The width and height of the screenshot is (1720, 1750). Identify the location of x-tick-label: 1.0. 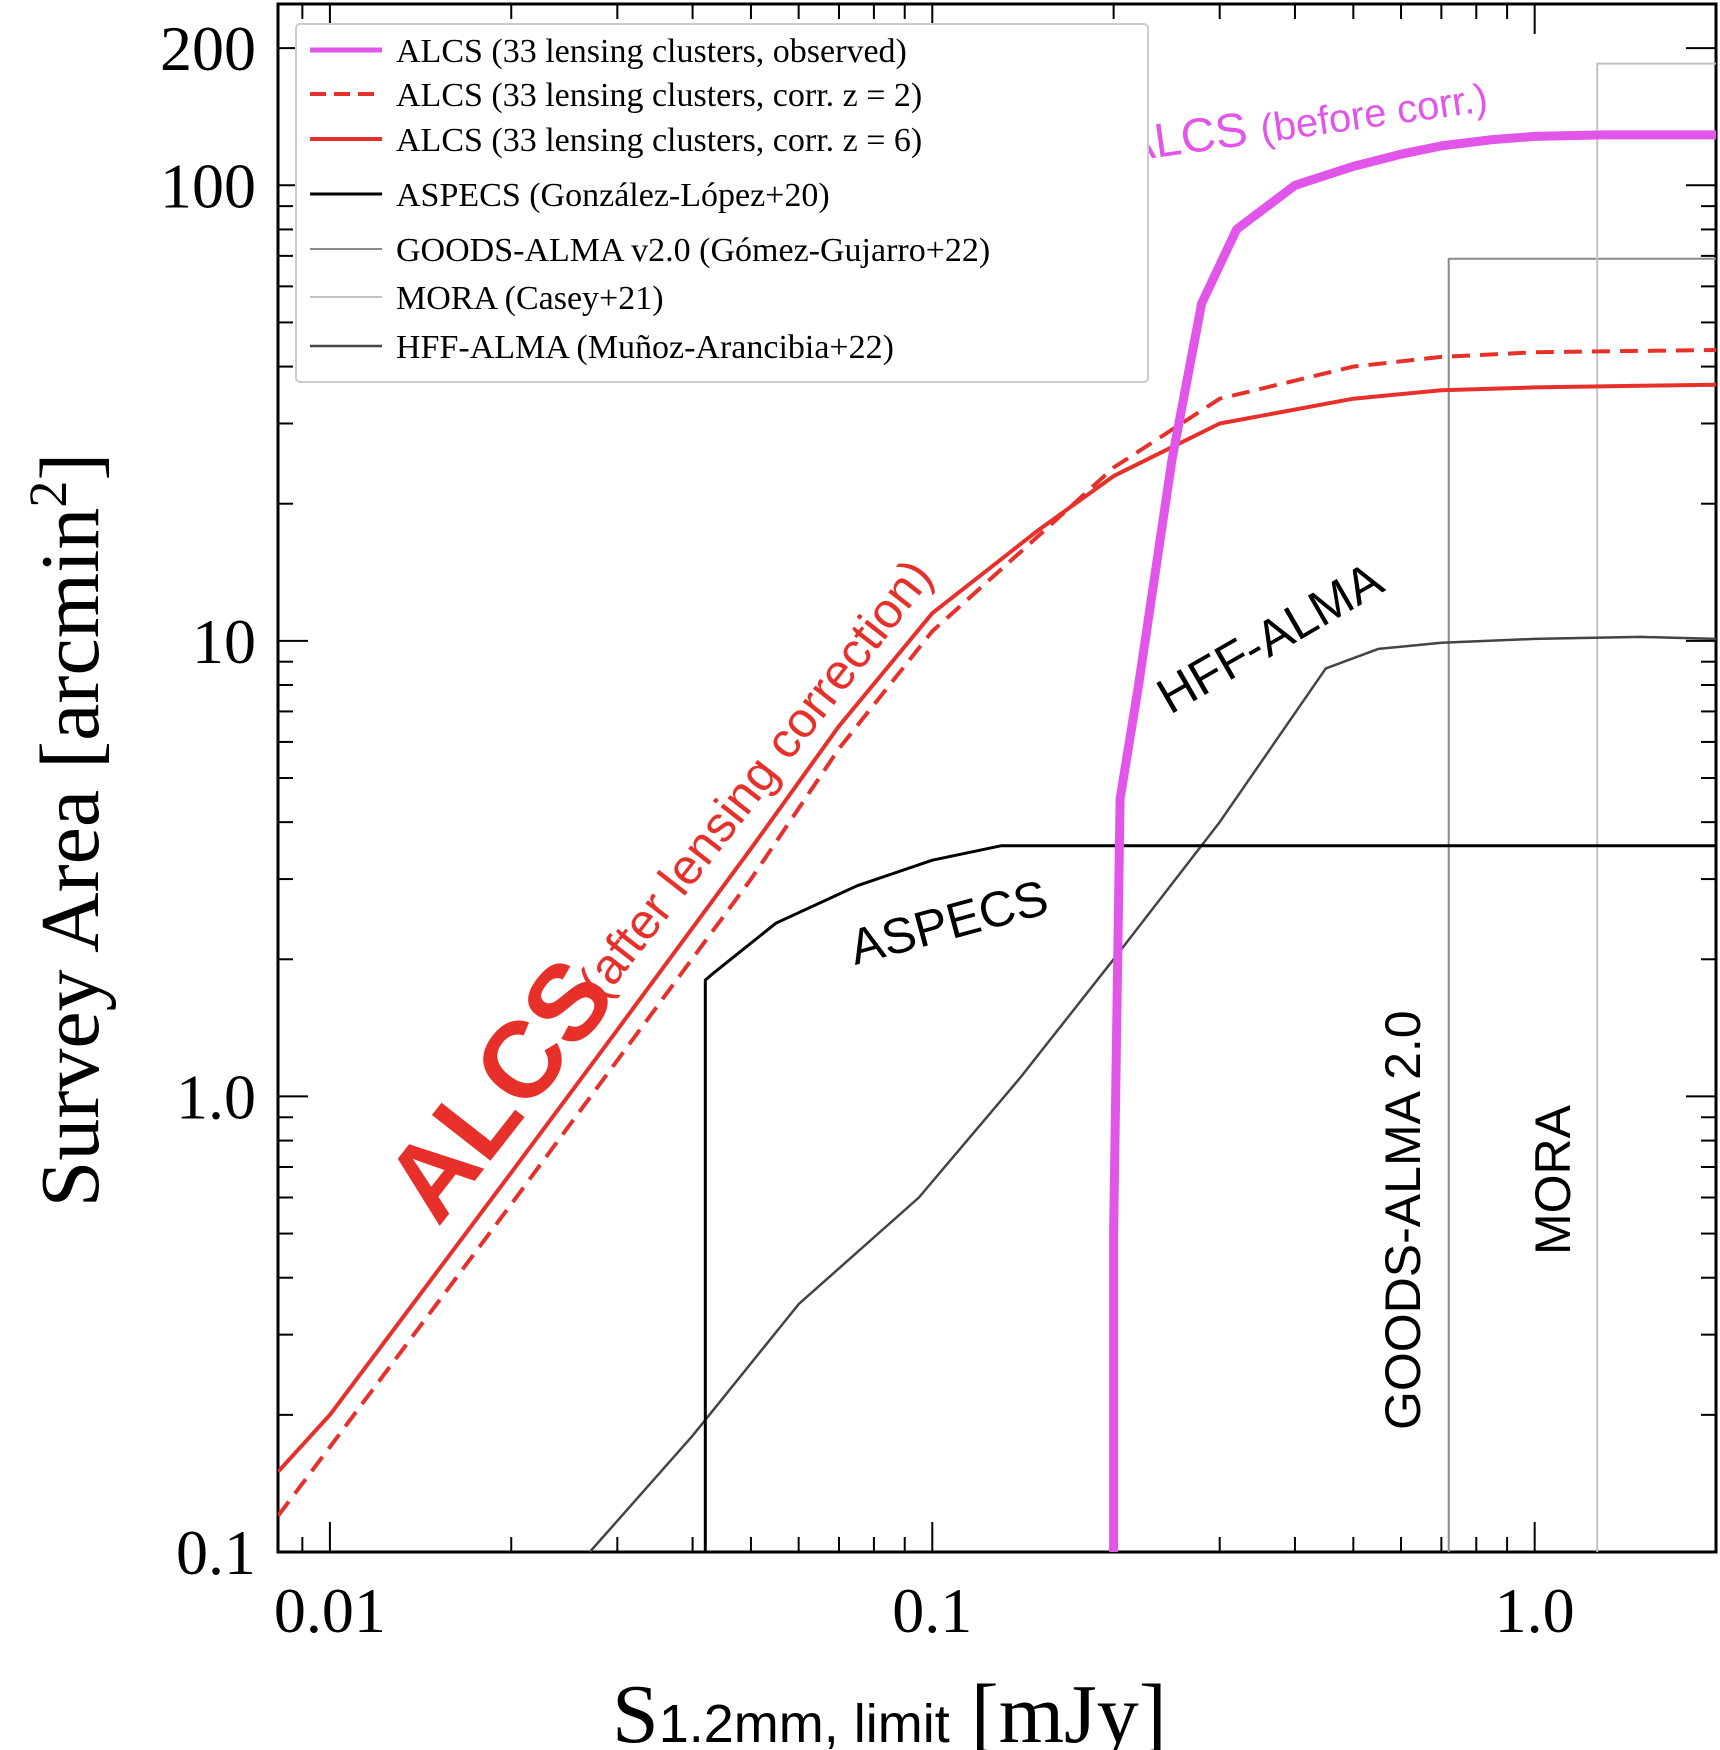
(1535, 1610).